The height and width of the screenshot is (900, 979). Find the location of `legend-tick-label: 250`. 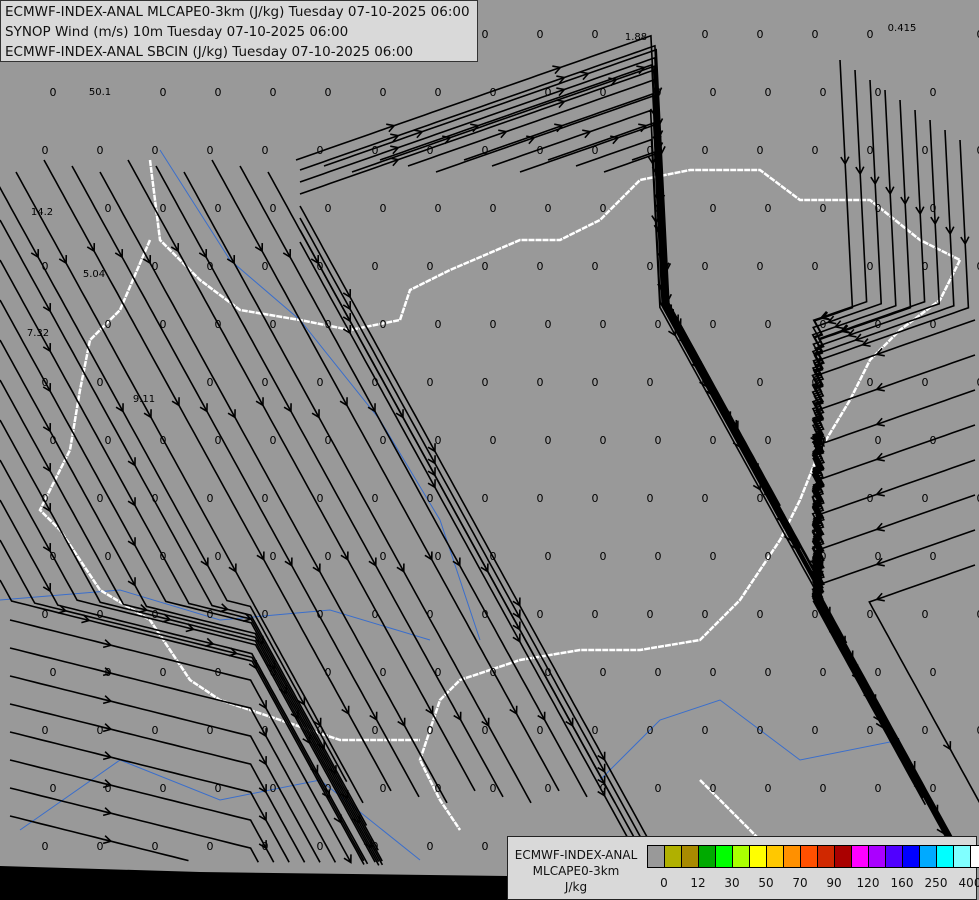

legend-tick-label: 250 is located at coordinates (936, 883).